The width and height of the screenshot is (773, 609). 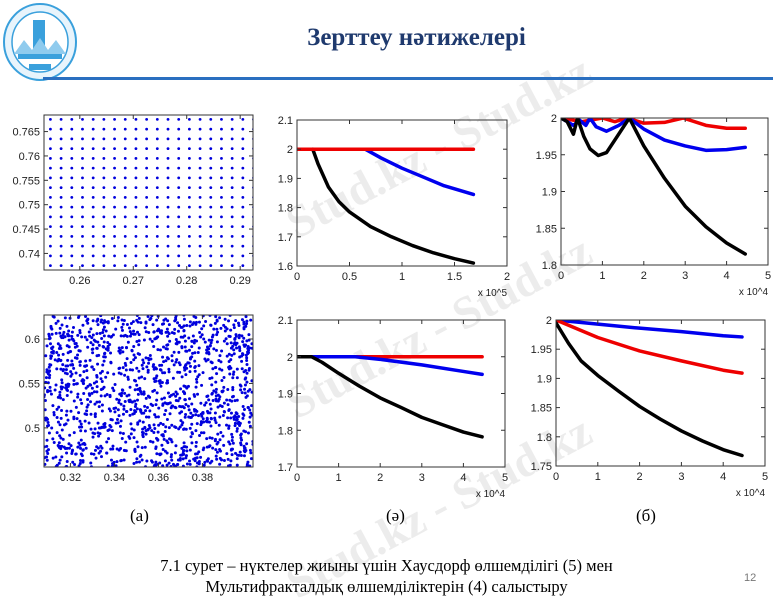 What do you see at coordinates (681, 477) in the screenshot?
I see `x-tick-label: 3` at bounding box center [681, 477].